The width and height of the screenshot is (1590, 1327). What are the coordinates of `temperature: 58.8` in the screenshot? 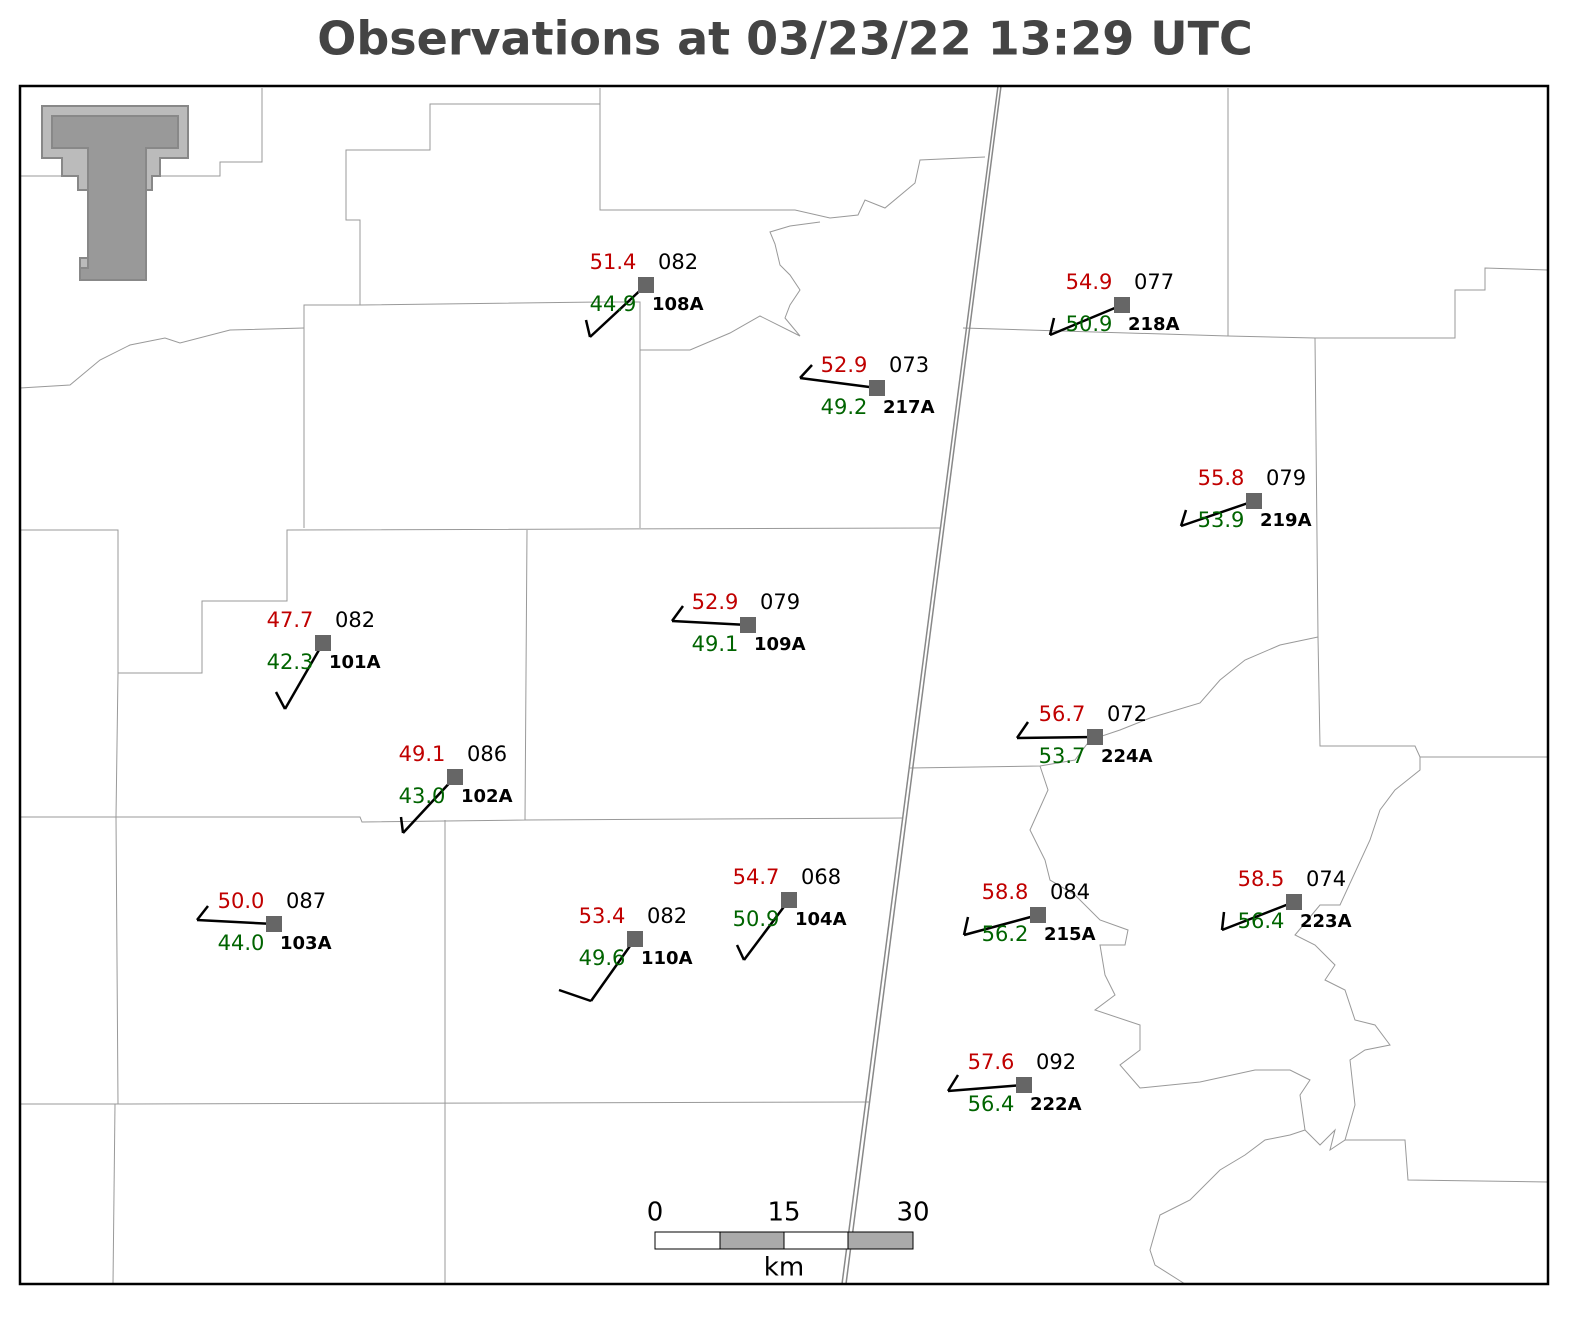 It's located at (1005, 892).